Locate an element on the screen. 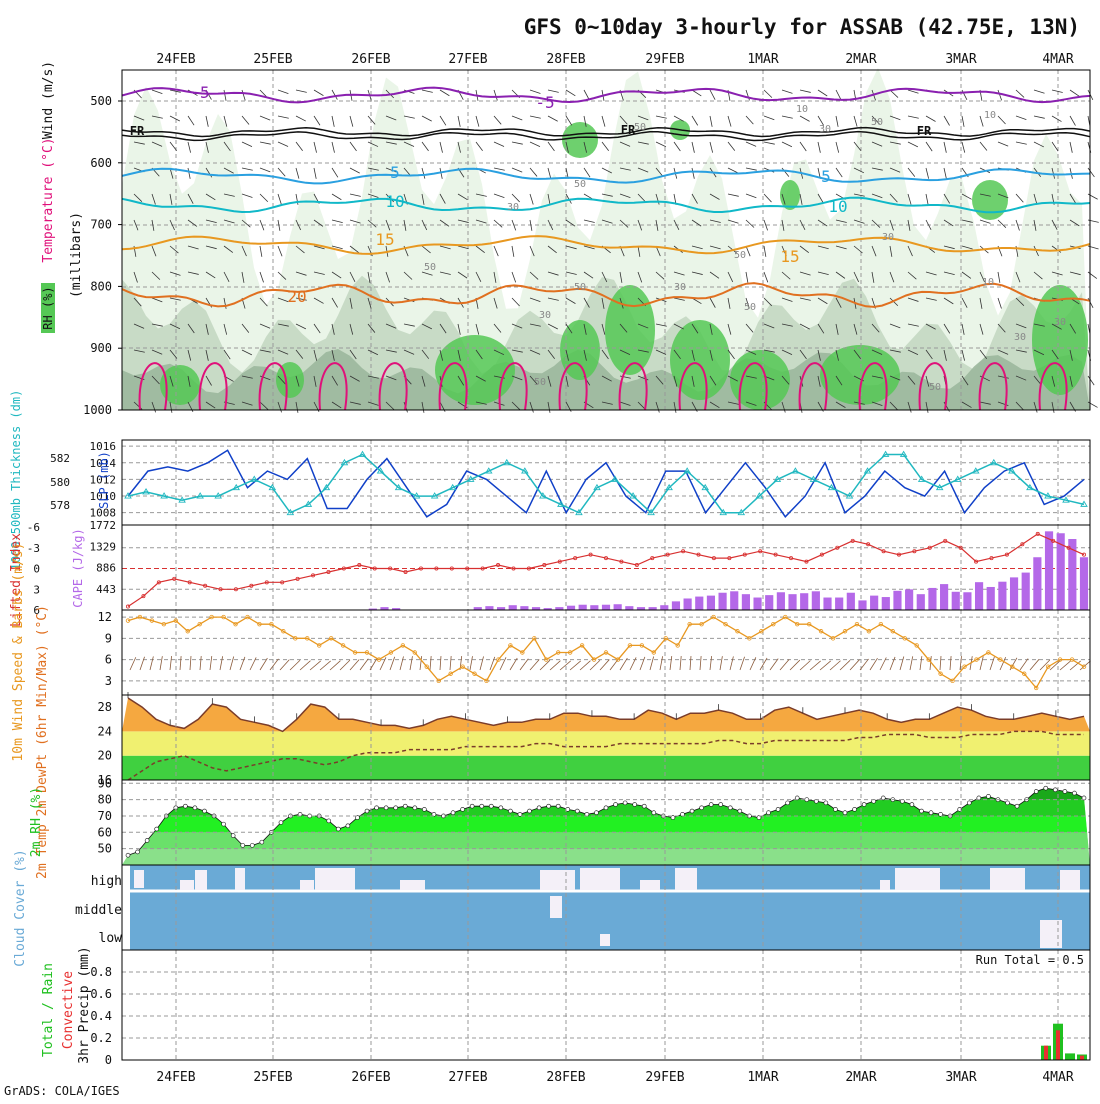 This screenshot has width=1100, height=1104. temp-tick: 24 is located at coordinates (105, 731).